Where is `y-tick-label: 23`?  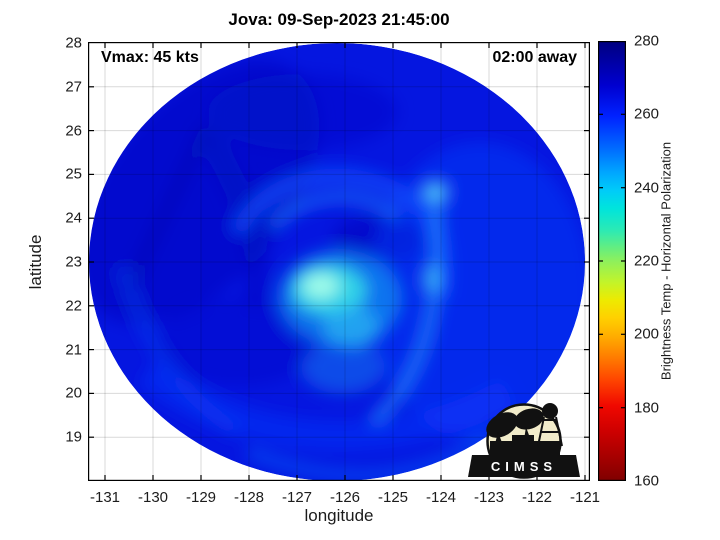 y-tick-label: 23 is located at coordinates (73, 262).